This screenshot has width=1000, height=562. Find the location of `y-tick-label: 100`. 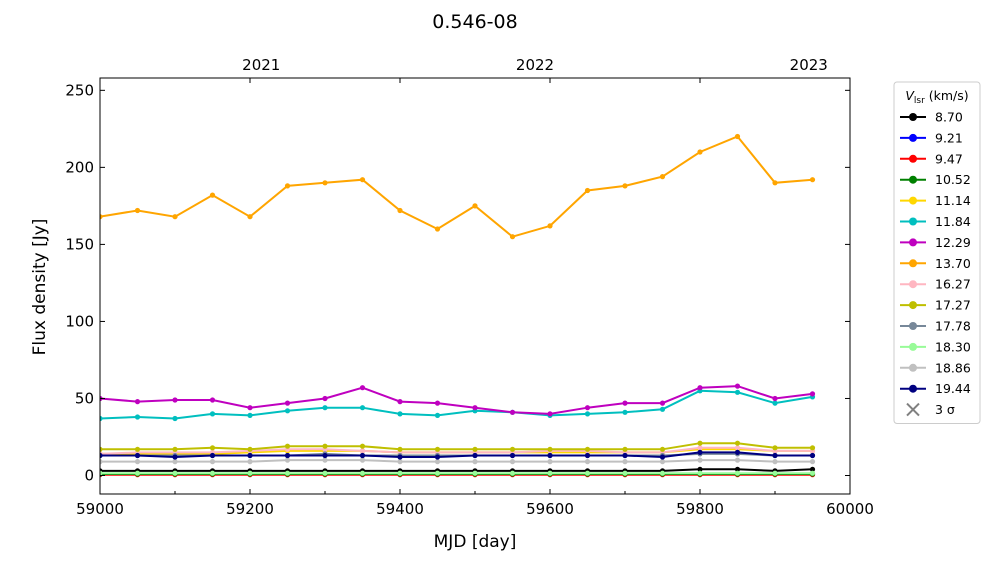

y-tick-label: 100 is located at coordinates (79, 321).